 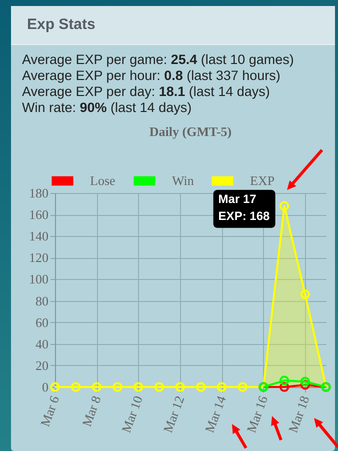 I want to click on y-tick-label: 160, so click(x=38, y=214).